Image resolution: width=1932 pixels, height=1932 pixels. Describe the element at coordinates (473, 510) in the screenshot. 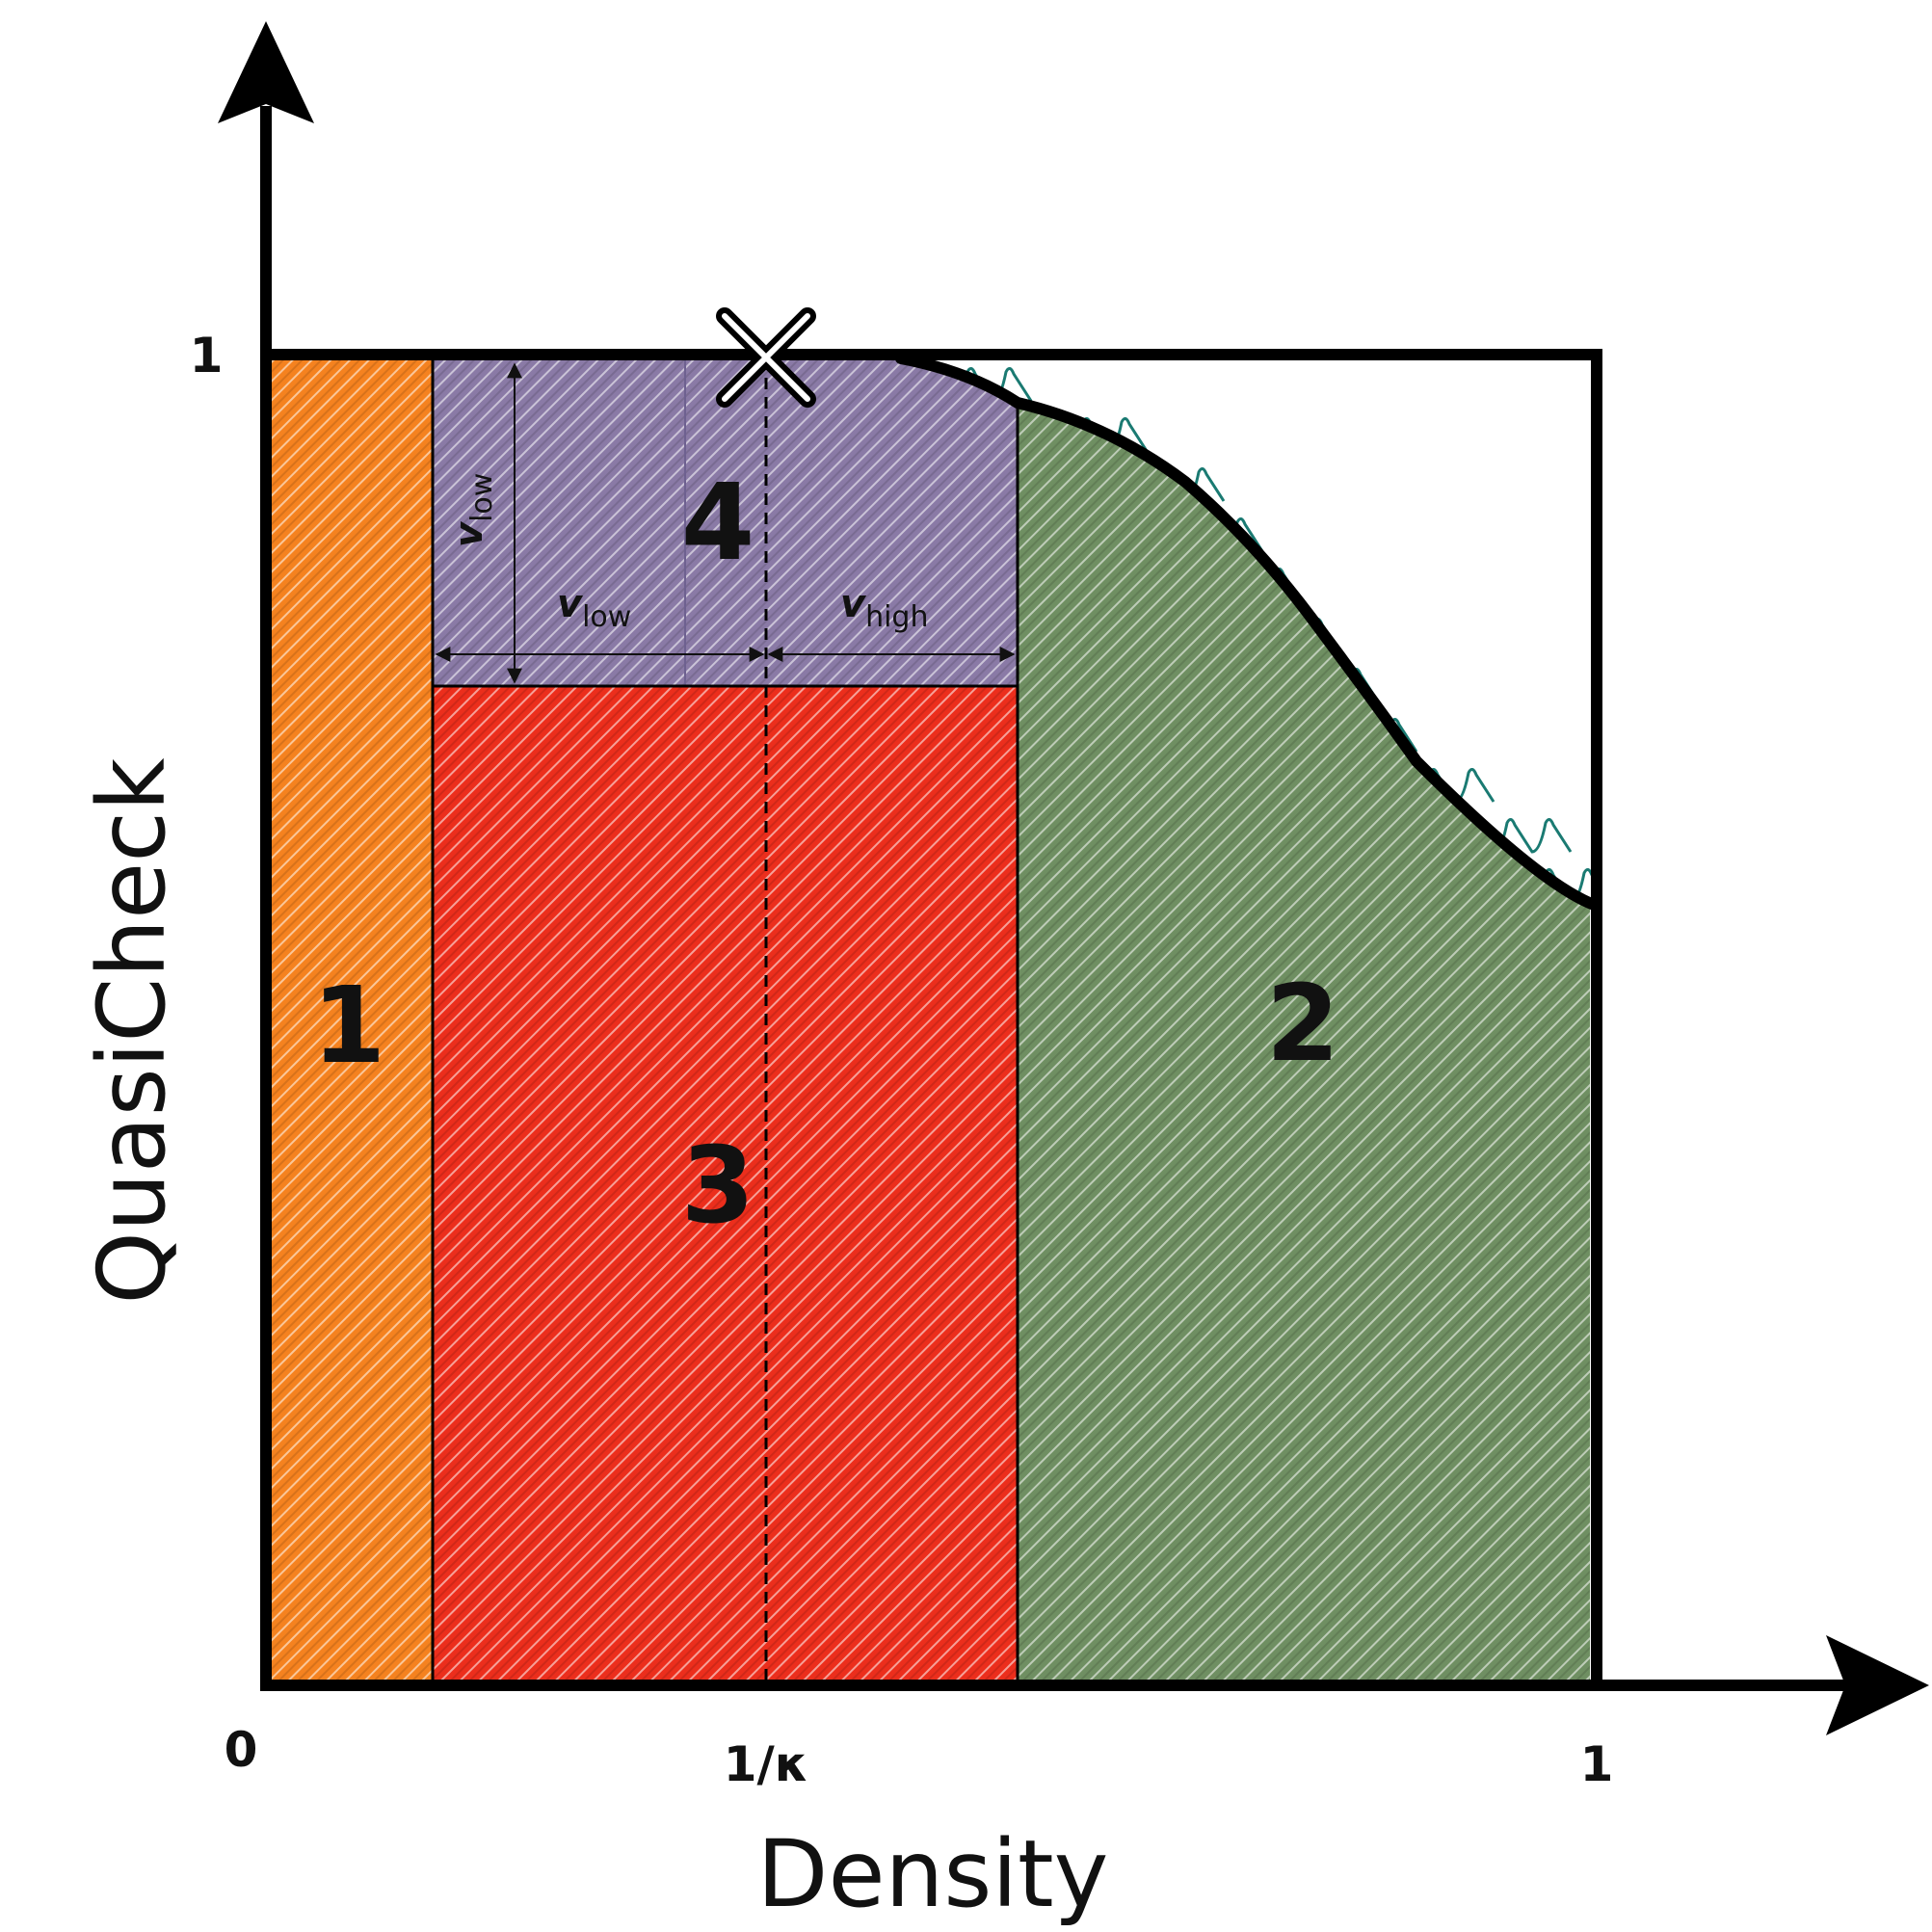

I see `v-low-vertical-label: vlow` at that location.